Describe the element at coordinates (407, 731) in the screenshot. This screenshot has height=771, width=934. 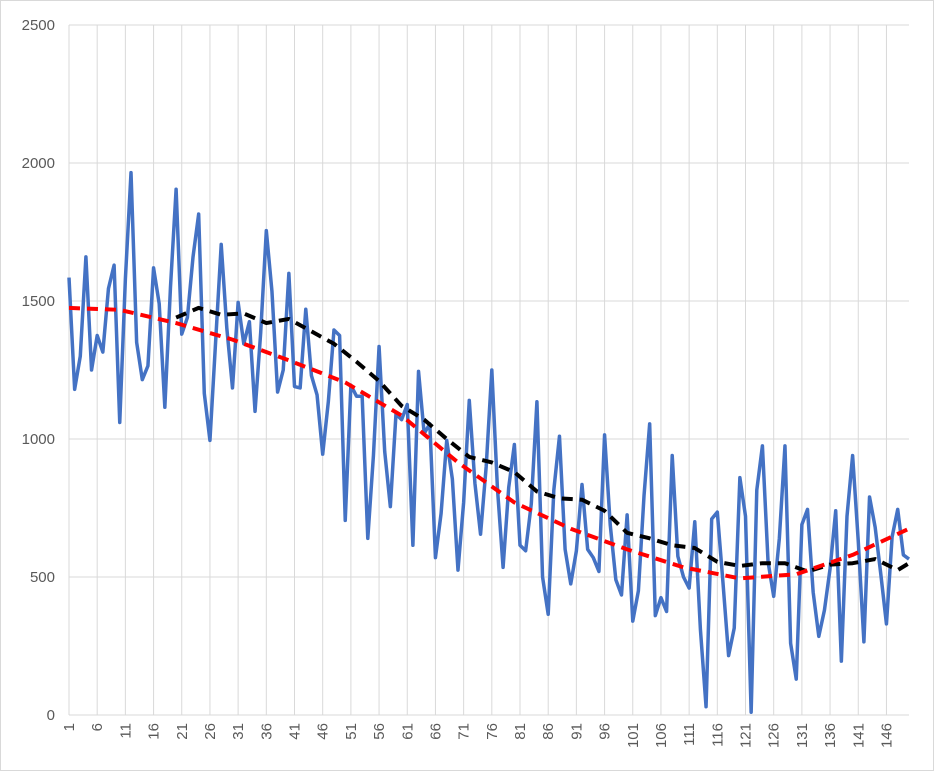
I see `x-tick-label: 61` at that location.